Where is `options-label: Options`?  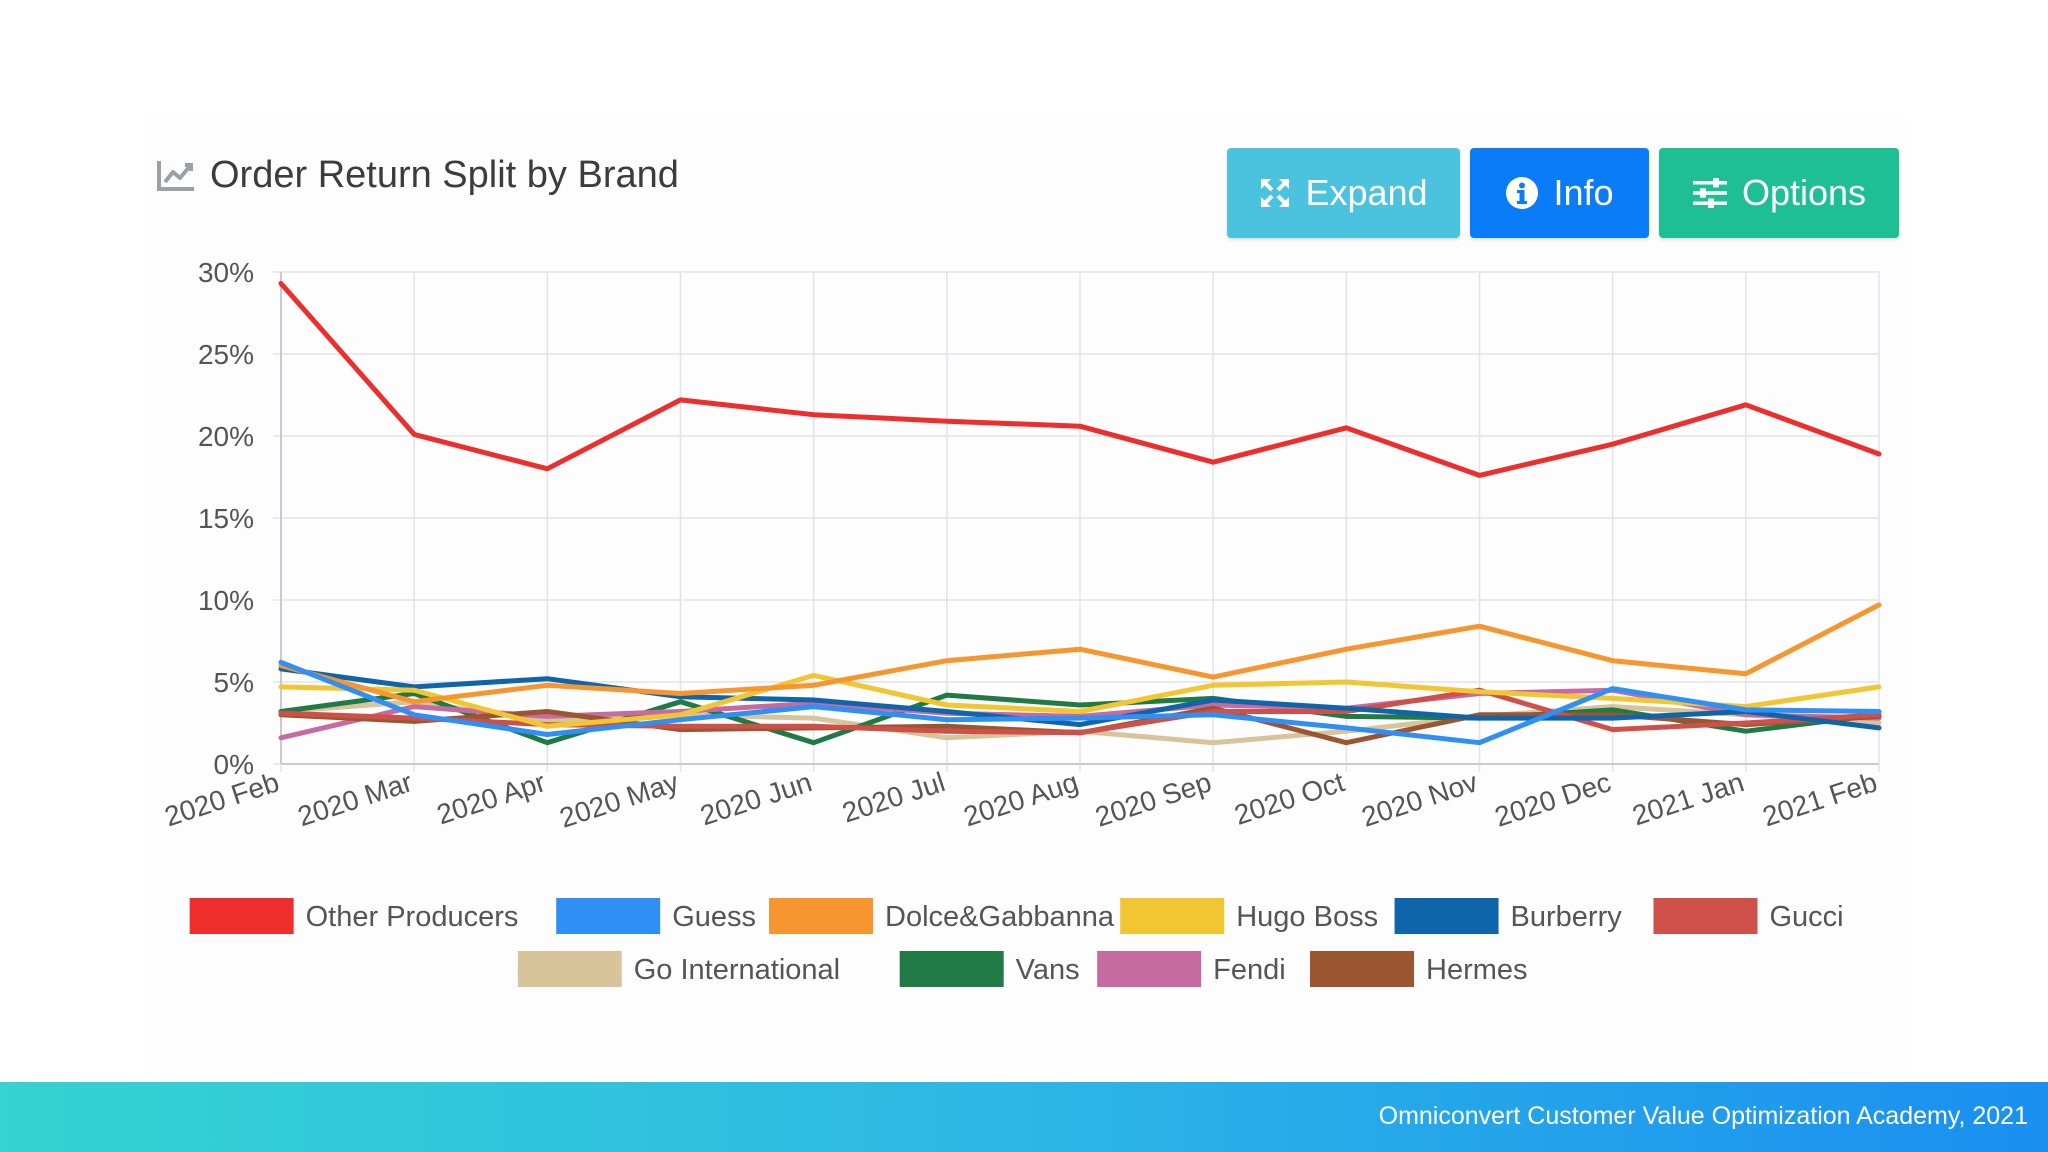 options-label: Options is located at coordinates (1804, 192).